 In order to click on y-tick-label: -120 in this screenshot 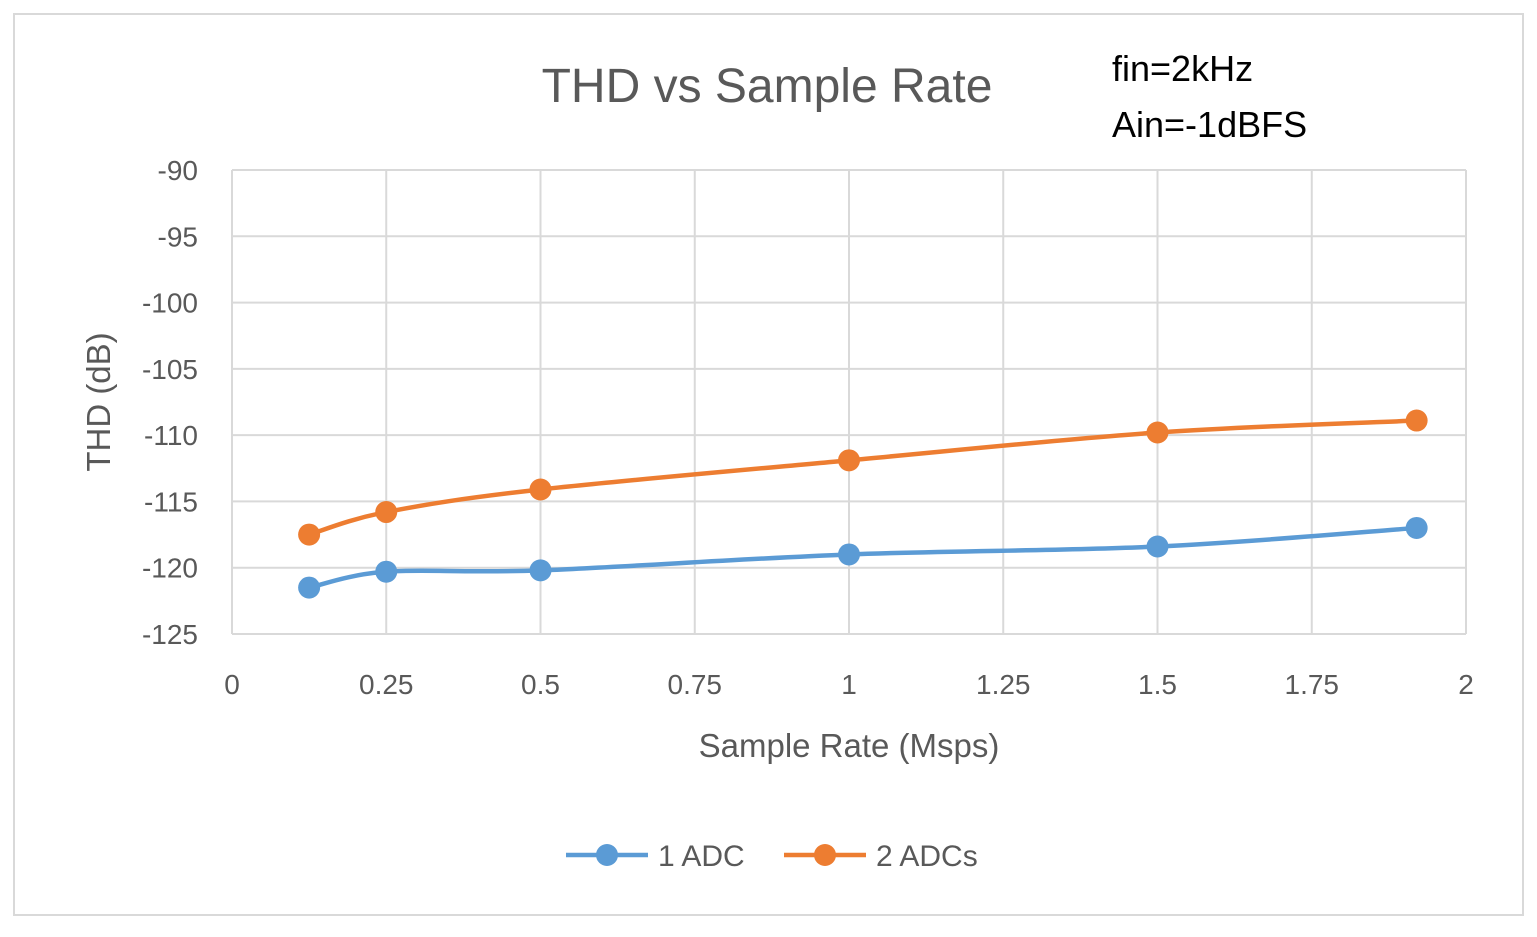, I will do `click(170, 568)`.